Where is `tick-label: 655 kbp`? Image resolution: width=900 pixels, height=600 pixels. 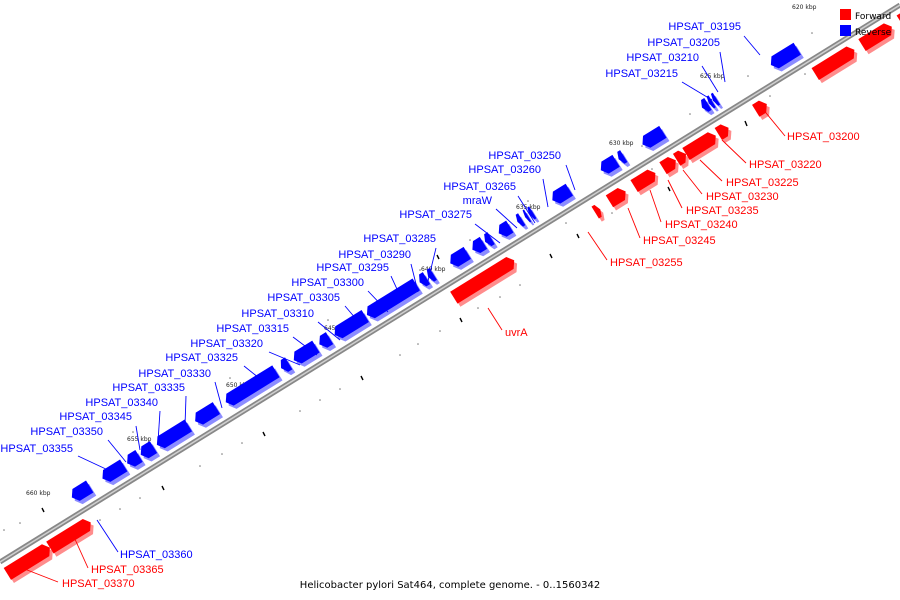
tick-label: 655 kbp is located at coordinates (139, 439).